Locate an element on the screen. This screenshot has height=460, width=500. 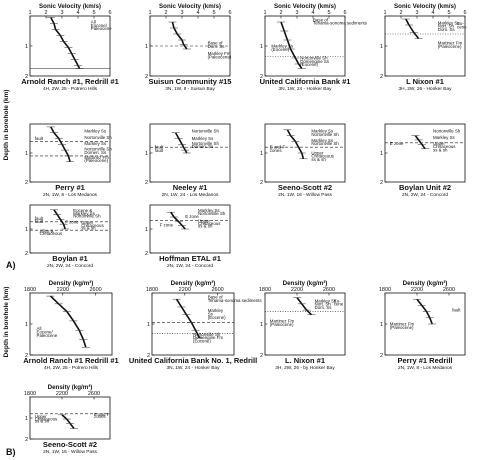
chart-subtitle: 4H, 2W, 25 - Potrero Hills is located at coordinates (70, 89).